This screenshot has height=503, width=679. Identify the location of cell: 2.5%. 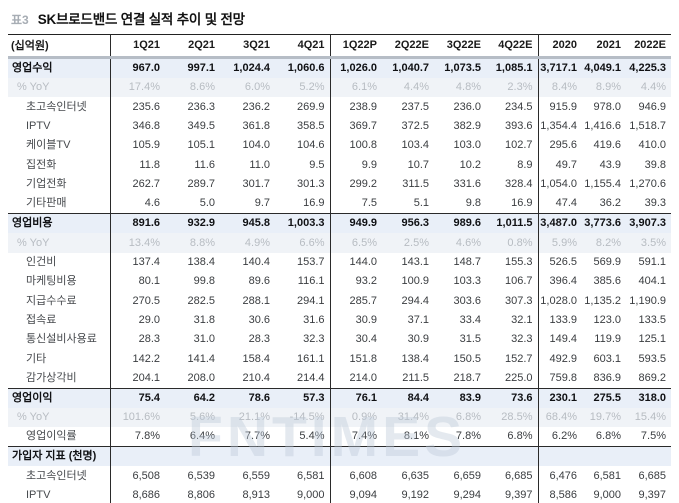
(408, 243).